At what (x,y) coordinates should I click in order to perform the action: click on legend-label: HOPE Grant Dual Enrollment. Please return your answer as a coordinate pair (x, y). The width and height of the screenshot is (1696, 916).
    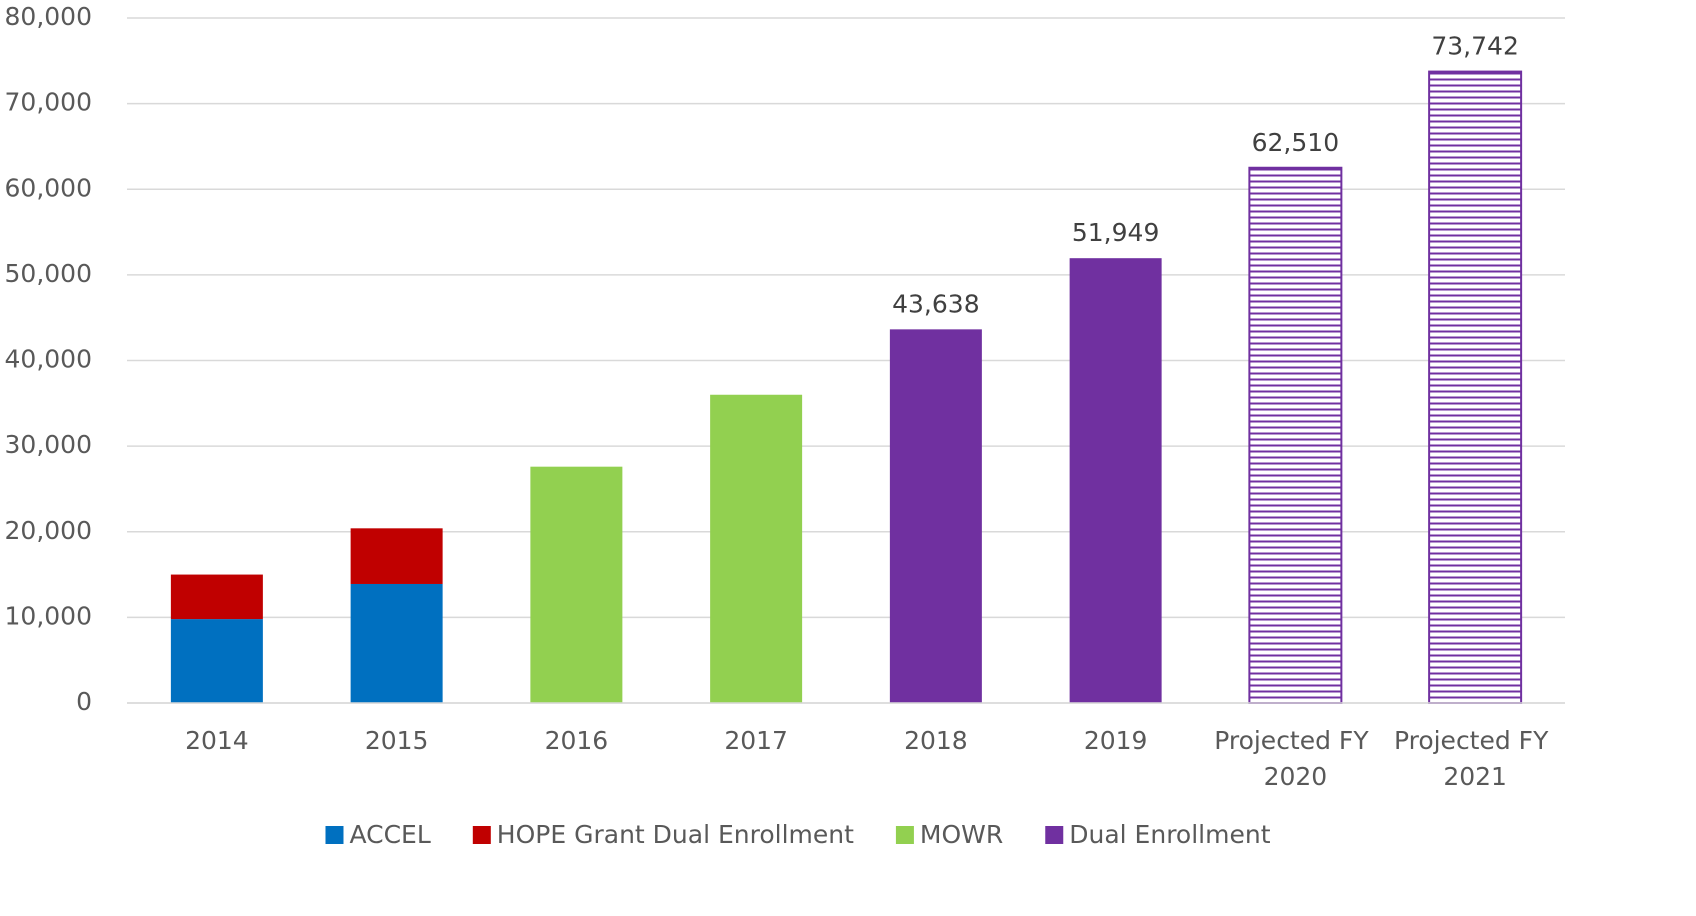
    Looking at the image, I should click on (675, 834).